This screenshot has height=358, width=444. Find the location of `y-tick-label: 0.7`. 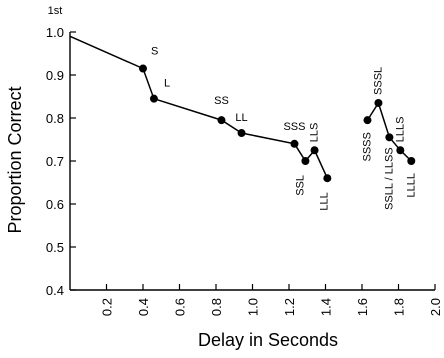

y-tick-label: 0.7 is located at coordinates (55, 161).